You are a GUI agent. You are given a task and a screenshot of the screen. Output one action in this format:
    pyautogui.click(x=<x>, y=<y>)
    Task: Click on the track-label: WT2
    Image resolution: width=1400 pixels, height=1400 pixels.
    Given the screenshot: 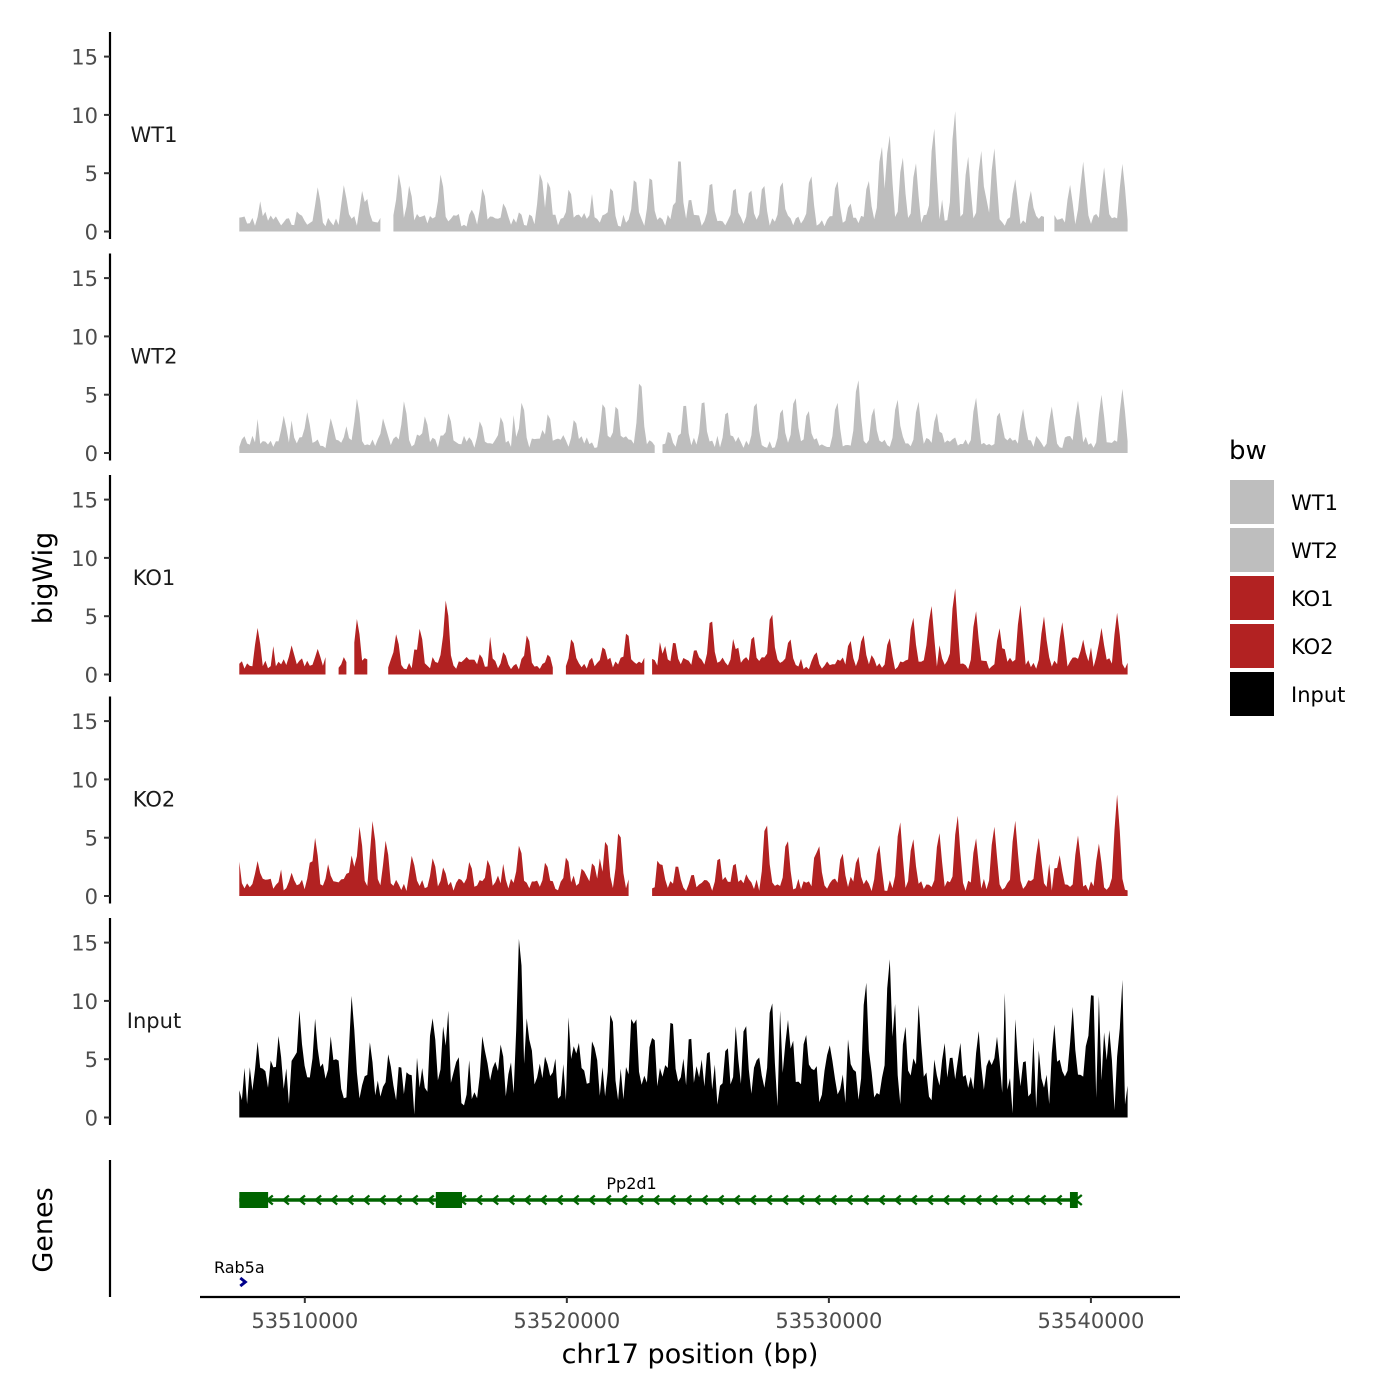 What is the action you would take?
    pyautogui.click(x=154, y=357)
    